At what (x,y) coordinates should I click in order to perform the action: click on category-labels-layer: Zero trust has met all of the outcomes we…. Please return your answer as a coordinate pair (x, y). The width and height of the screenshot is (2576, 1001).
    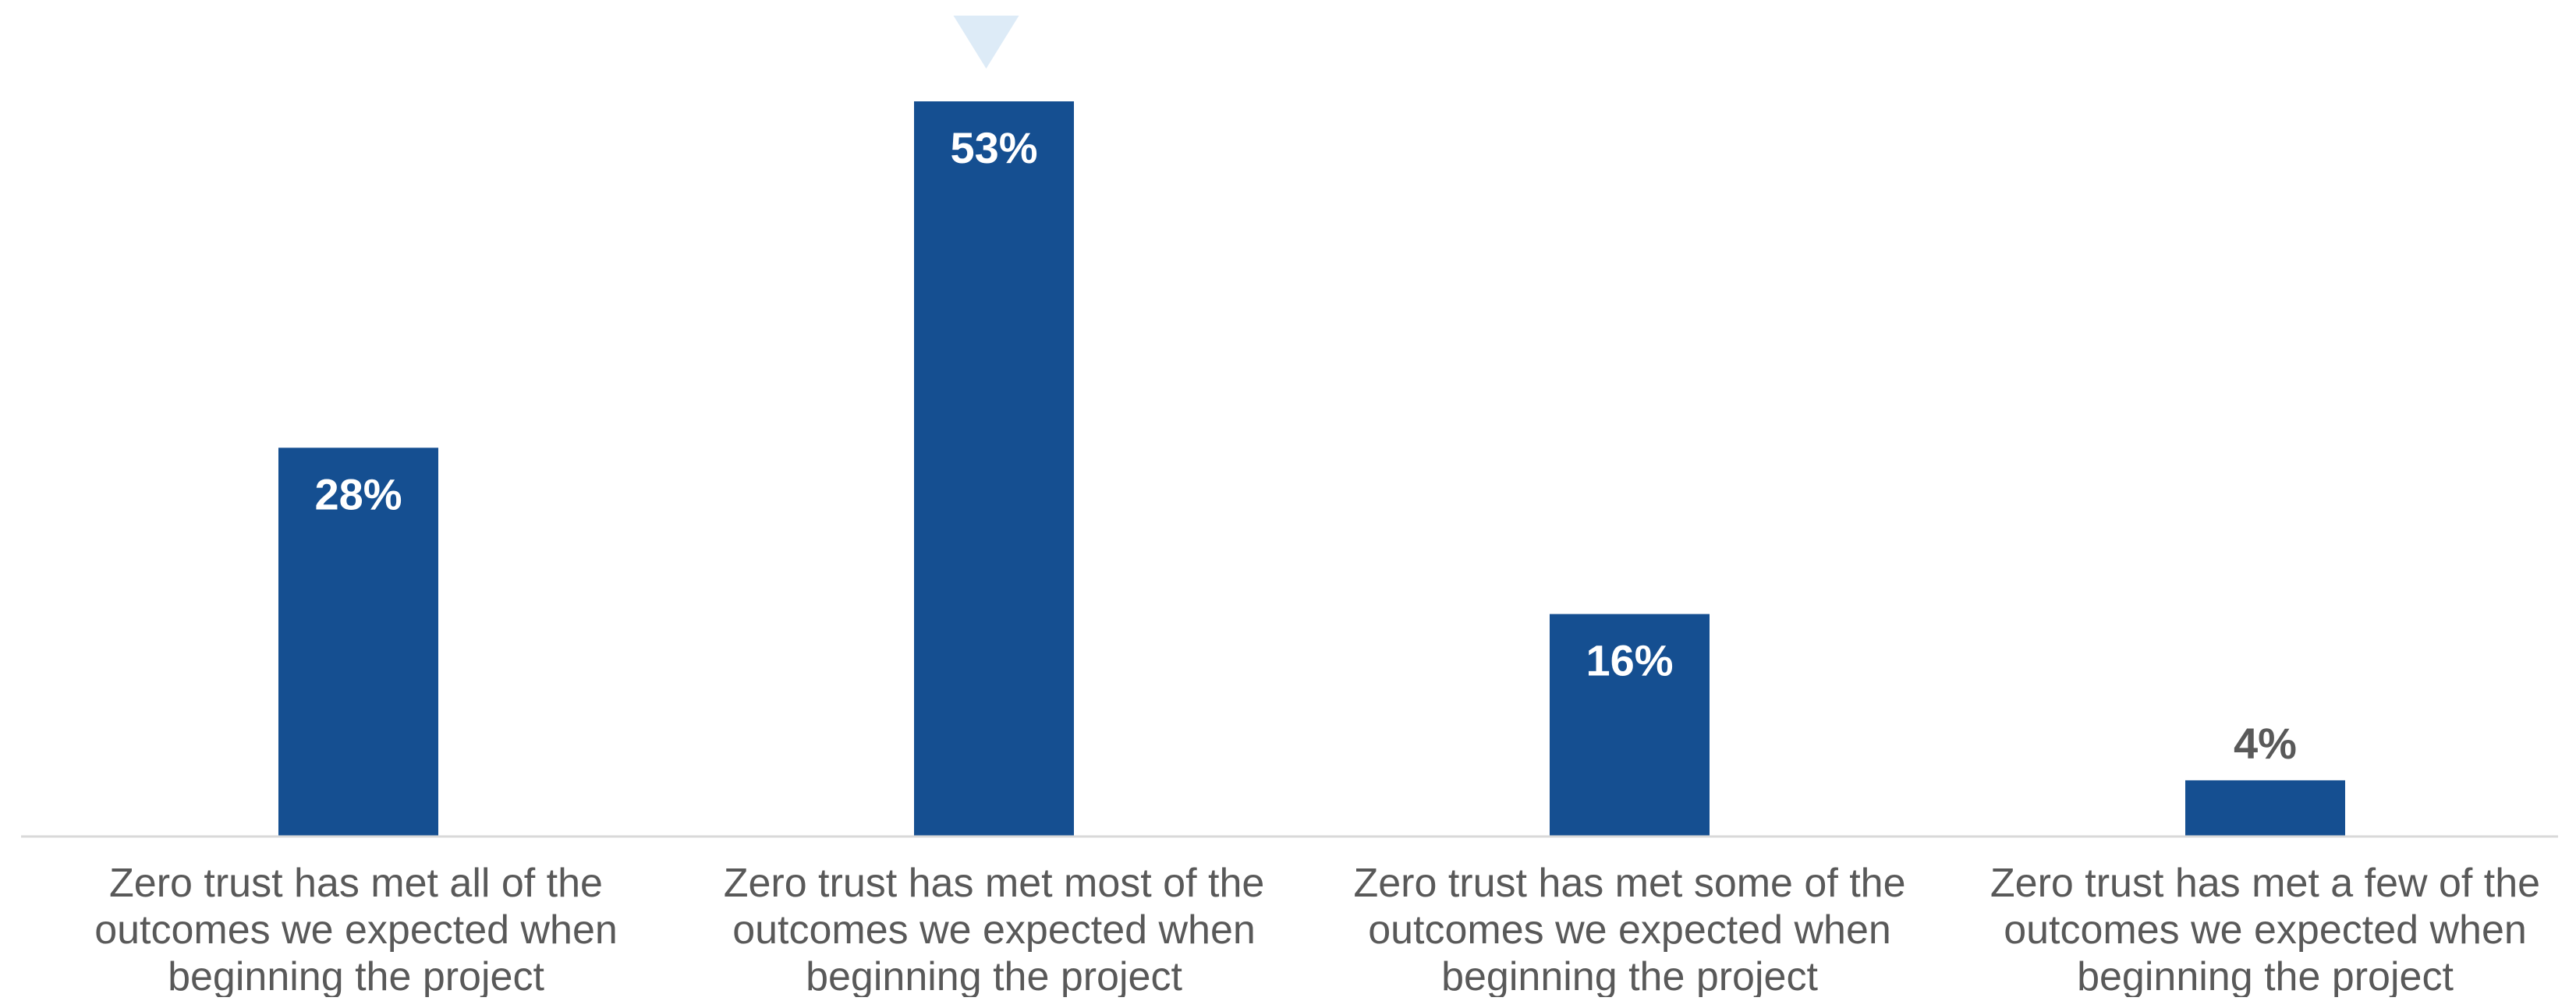
    Looking at the image, I should click on (1317, 930).